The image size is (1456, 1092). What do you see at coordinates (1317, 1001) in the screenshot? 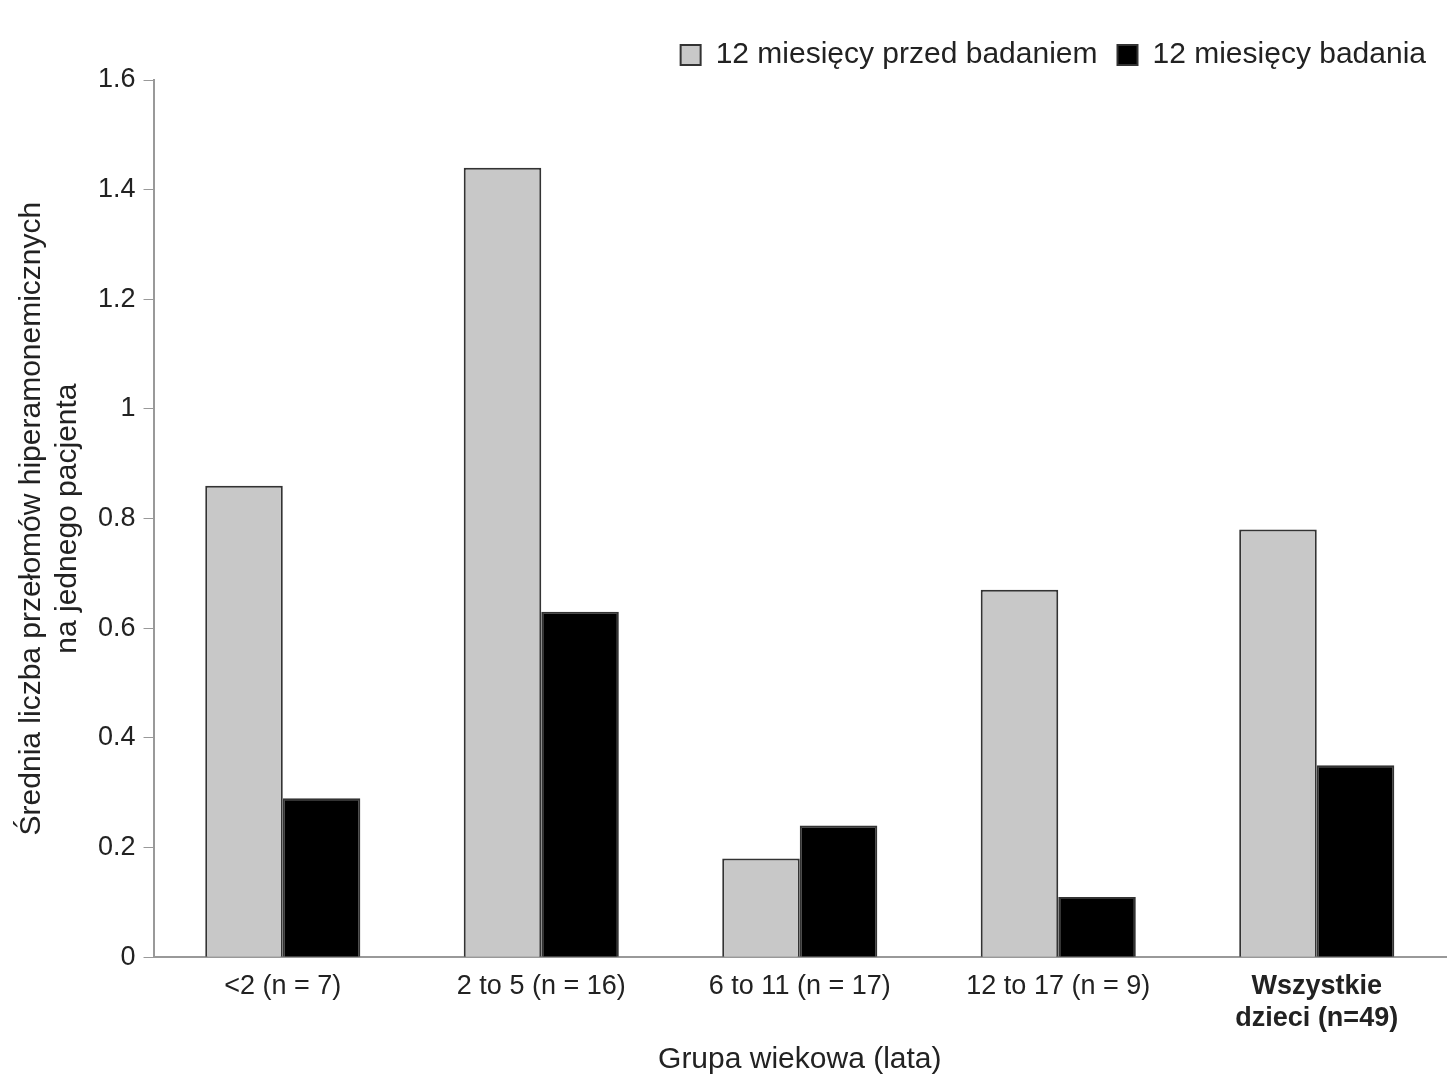
I see `x-tick-label: Wszystkie dzieci (n=49)` at bounding box center [1317, 1001].